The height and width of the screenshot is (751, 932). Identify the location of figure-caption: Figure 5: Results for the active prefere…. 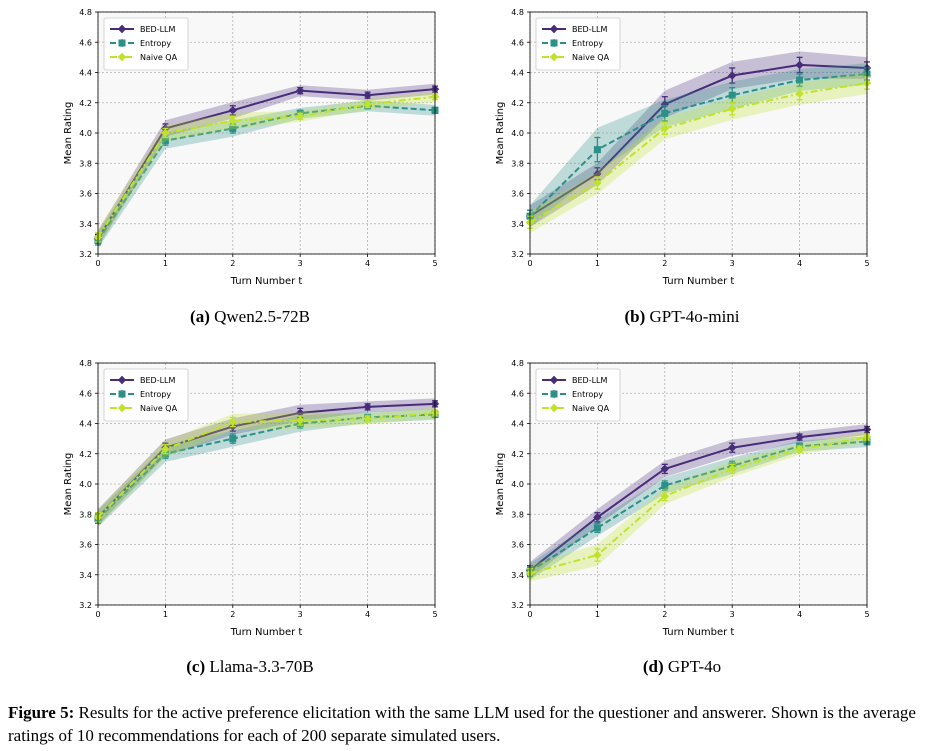
(468, 724).